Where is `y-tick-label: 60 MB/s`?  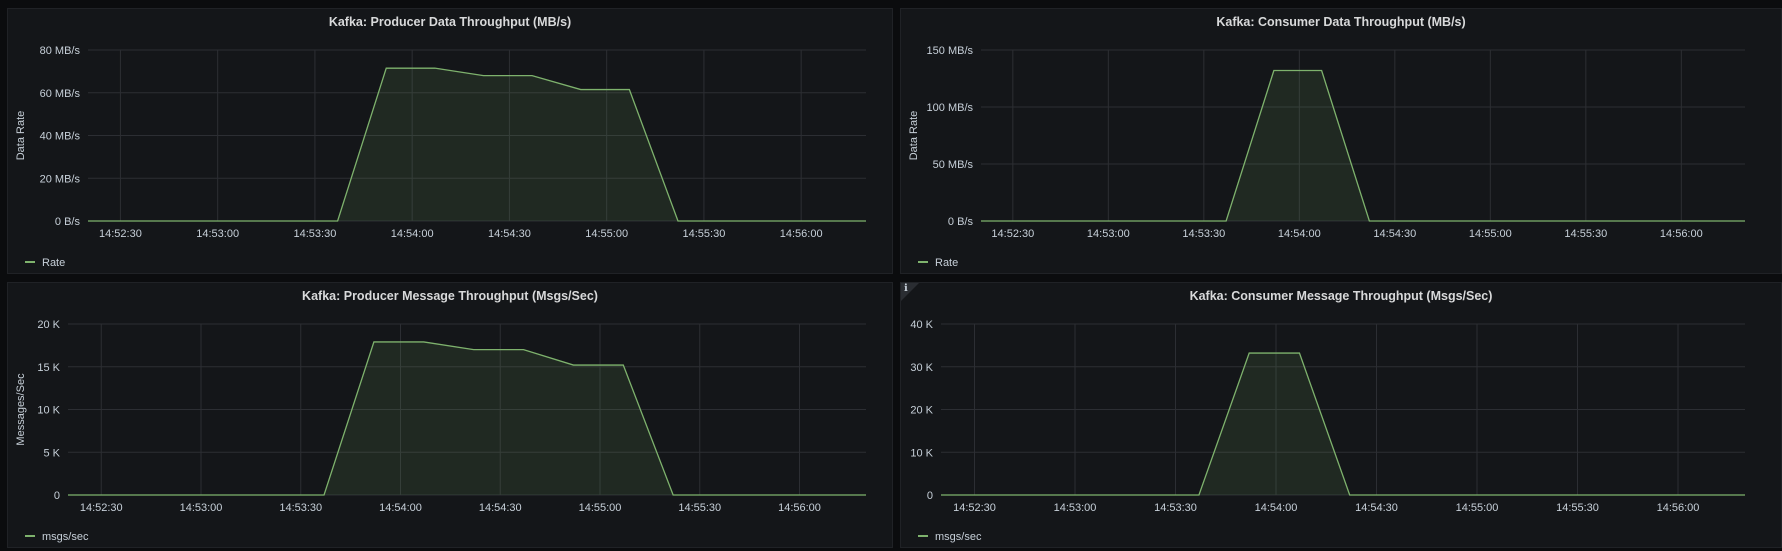 y-tick-label: 60 MB/s is located at coordinates (60, 94).